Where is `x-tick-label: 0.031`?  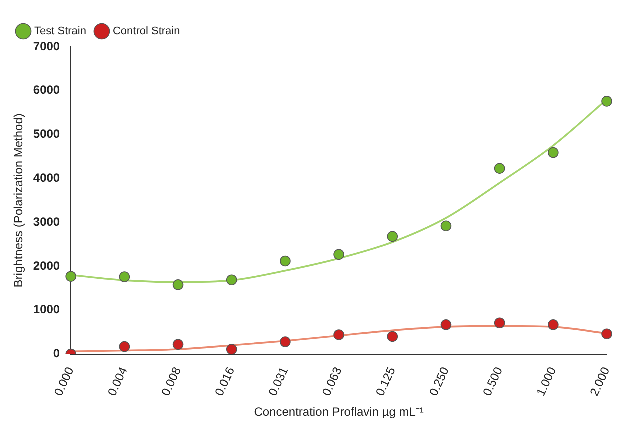 x-tick-label: 0.031 is located at coordinates (279, 381).